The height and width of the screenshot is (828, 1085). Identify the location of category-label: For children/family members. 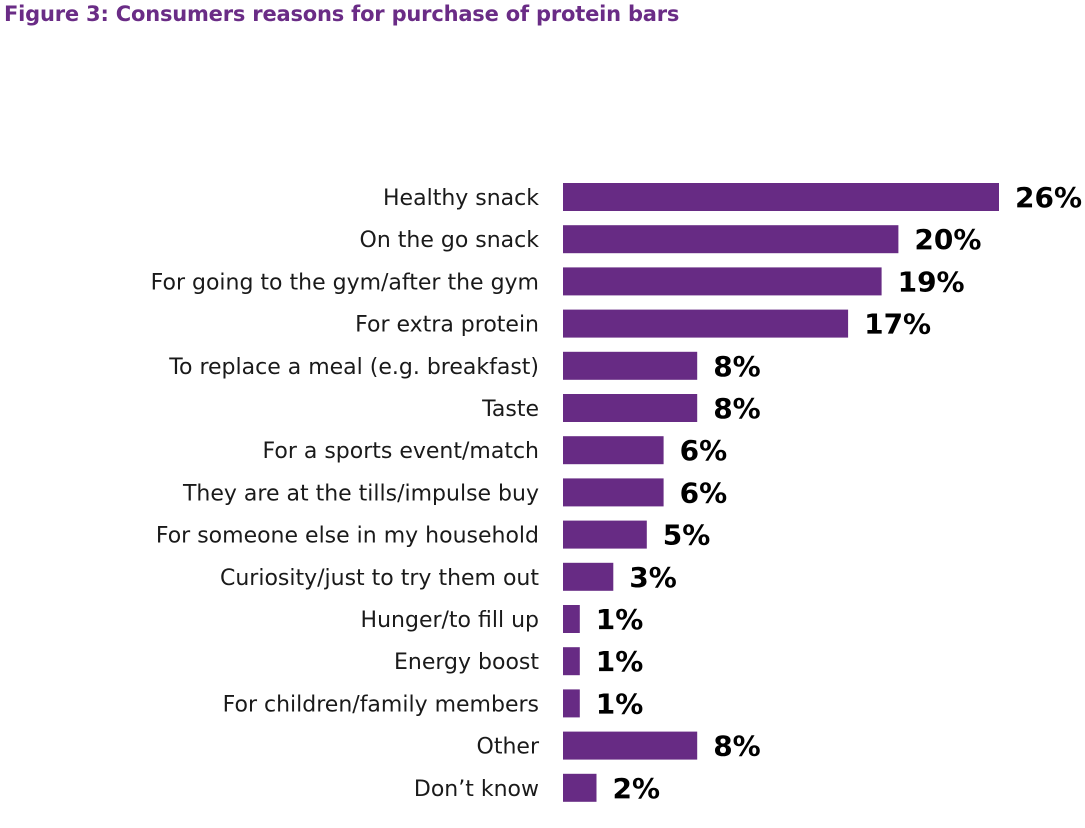
(381, 704).